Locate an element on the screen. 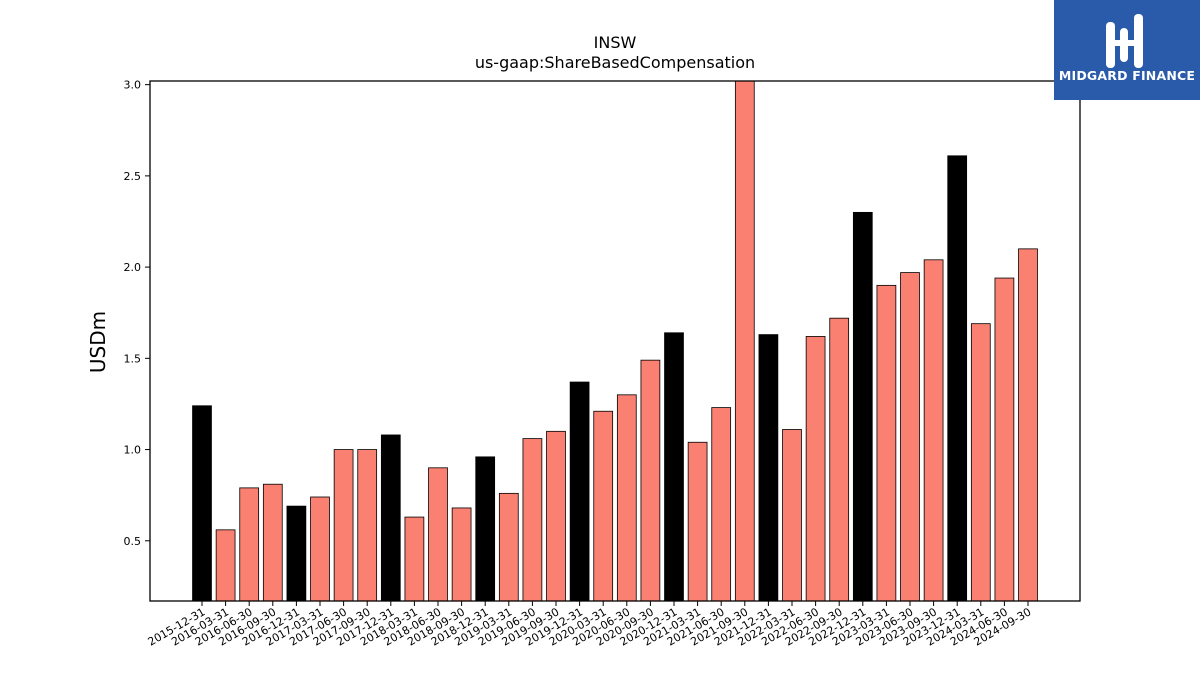 Image resolution: width=1200 pixels, height=675 pixels. logo-mark-icon is located at coordinates (1124, 41).